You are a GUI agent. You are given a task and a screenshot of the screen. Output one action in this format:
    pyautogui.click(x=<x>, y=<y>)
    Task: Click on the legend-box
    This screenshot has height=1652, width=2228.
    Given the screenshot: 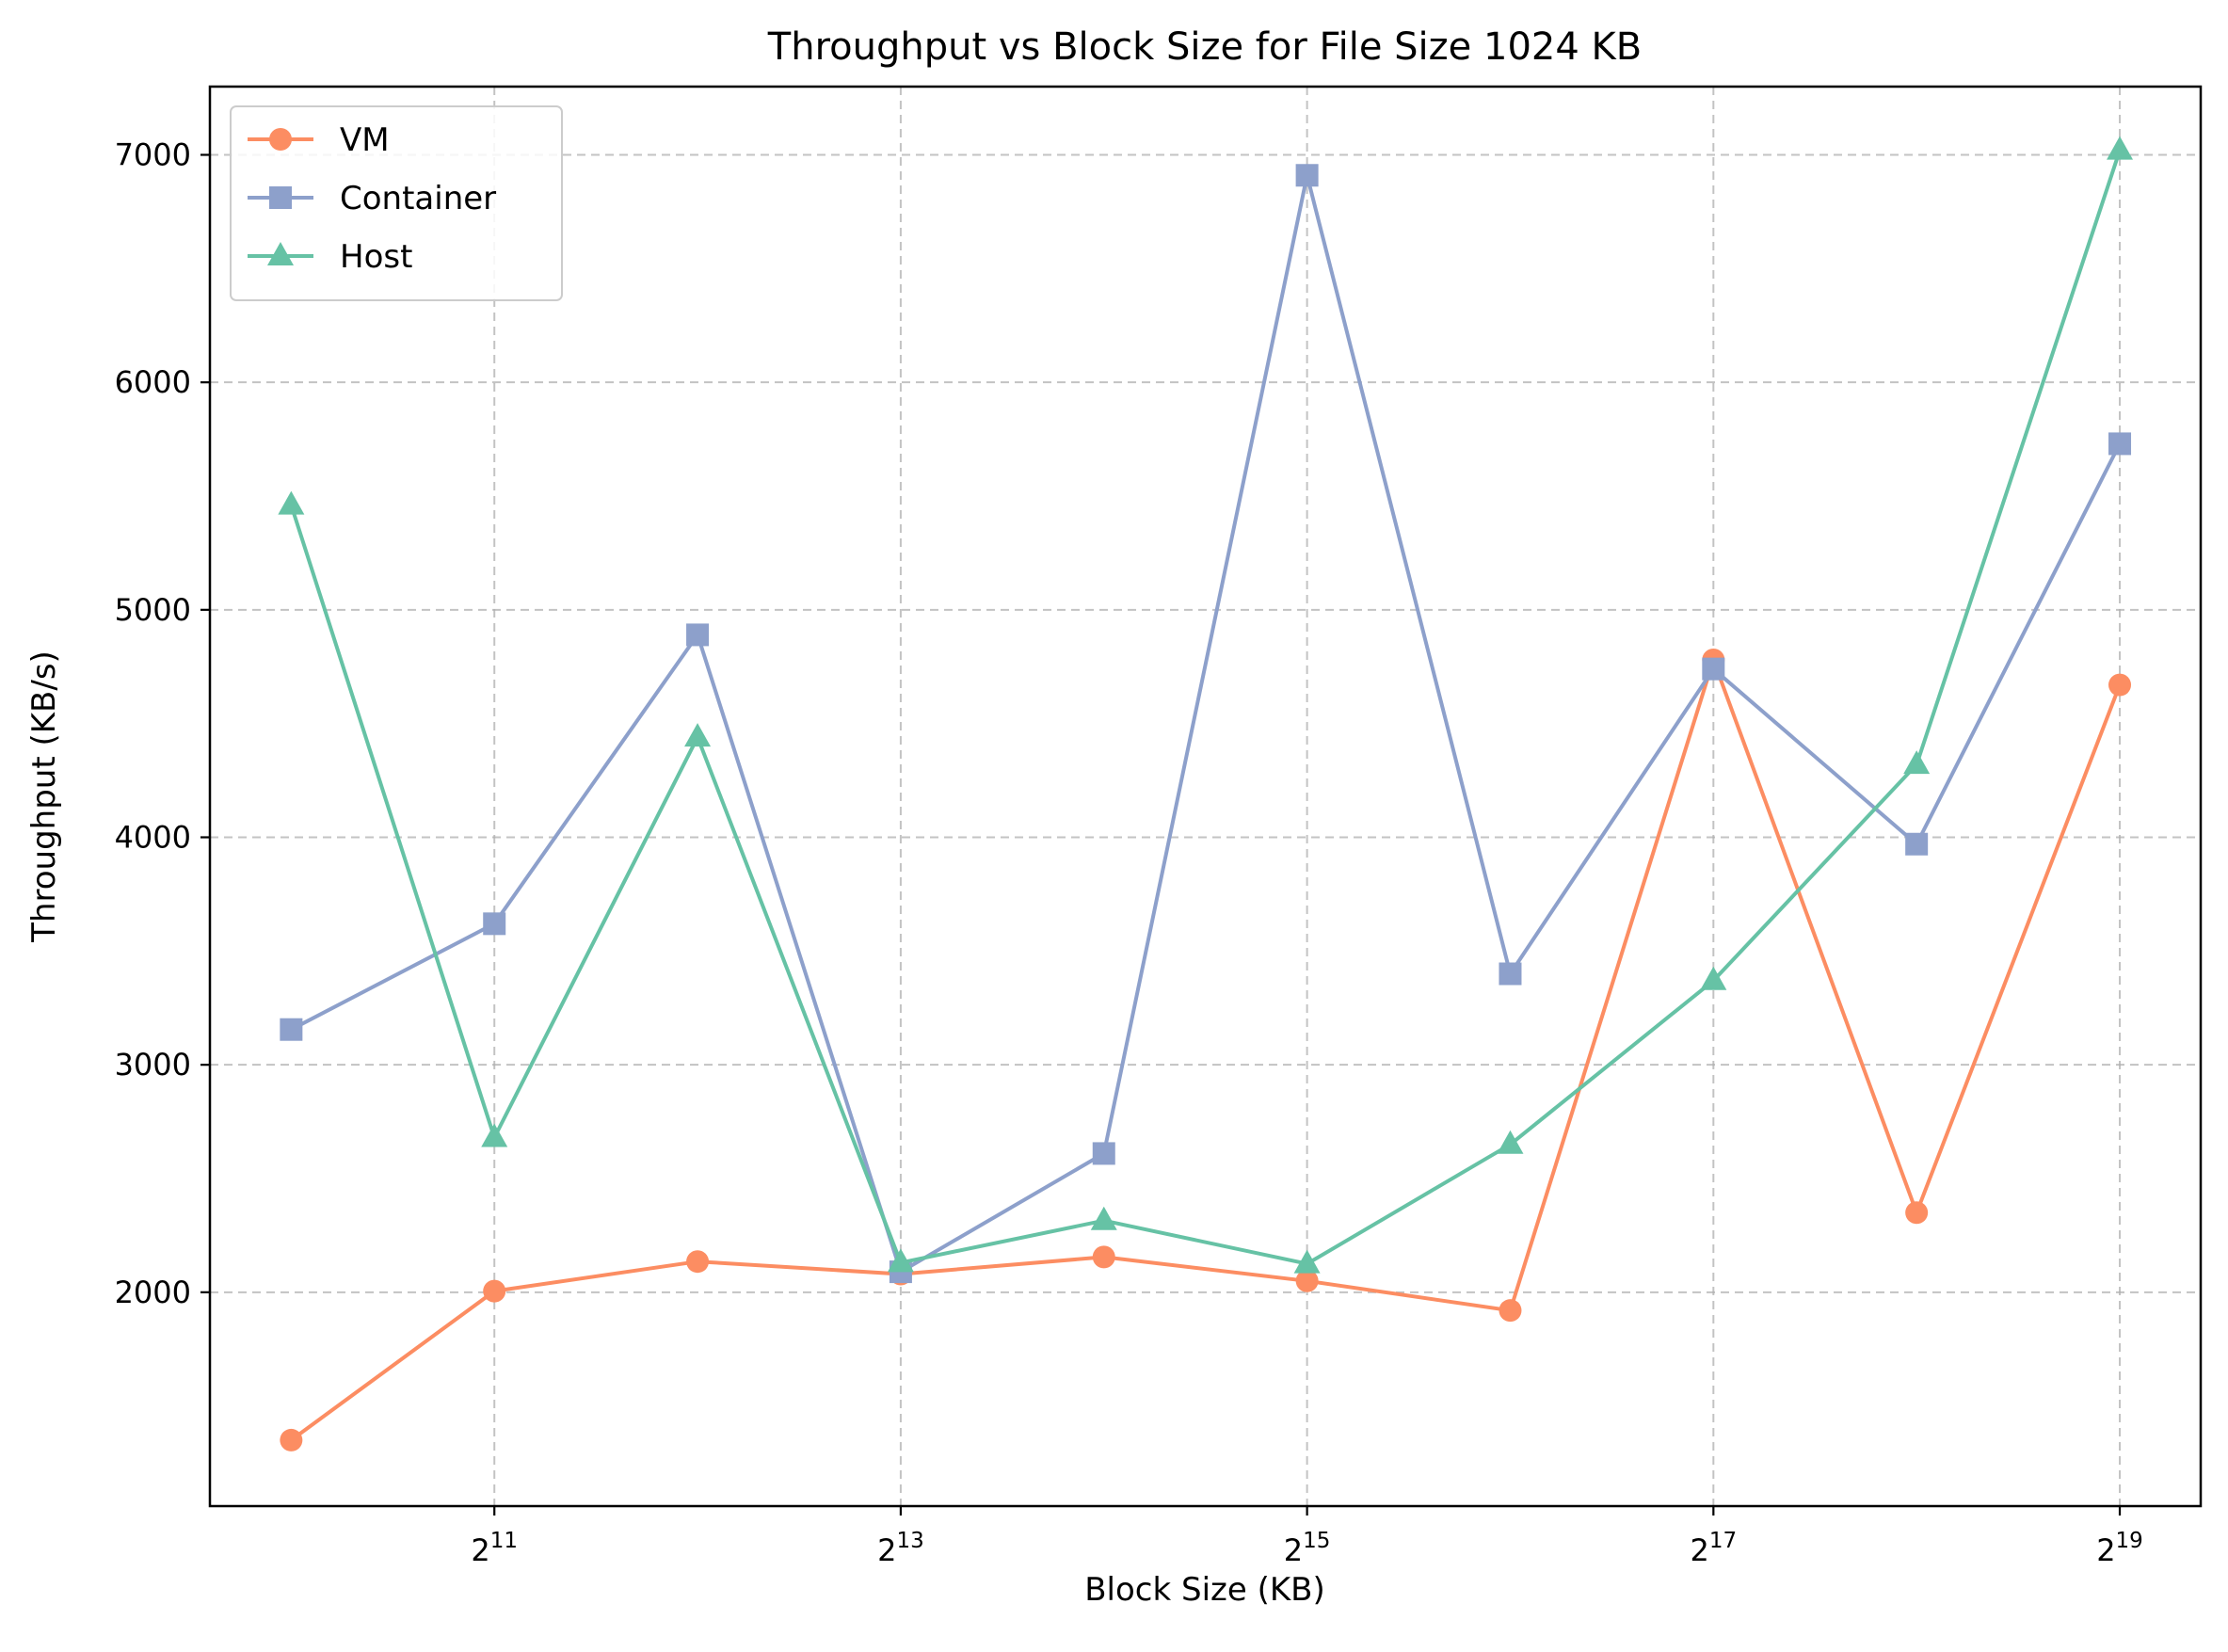 What is the action you would take?
    pyautogui.click(x=396, y=203)
    